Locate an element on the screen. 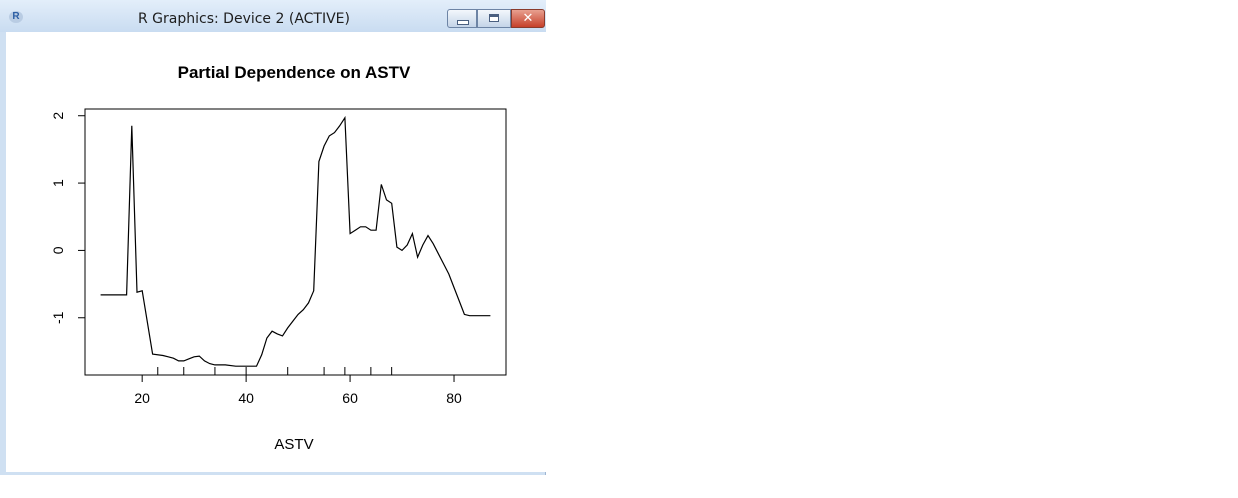  y-axis: -1 0 1 2 is located at coordinates (67, 218).